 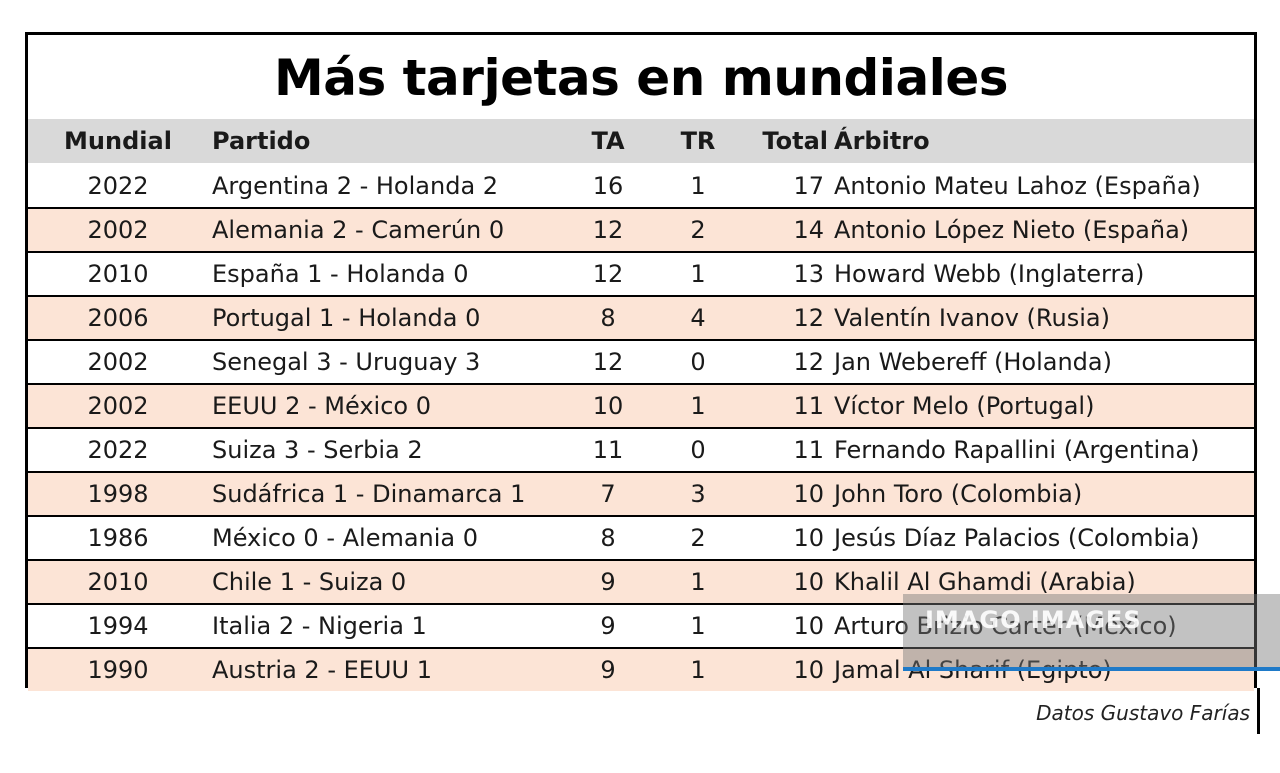 I want to click on cell-mundial: 2006, so click(x=118, y=317).